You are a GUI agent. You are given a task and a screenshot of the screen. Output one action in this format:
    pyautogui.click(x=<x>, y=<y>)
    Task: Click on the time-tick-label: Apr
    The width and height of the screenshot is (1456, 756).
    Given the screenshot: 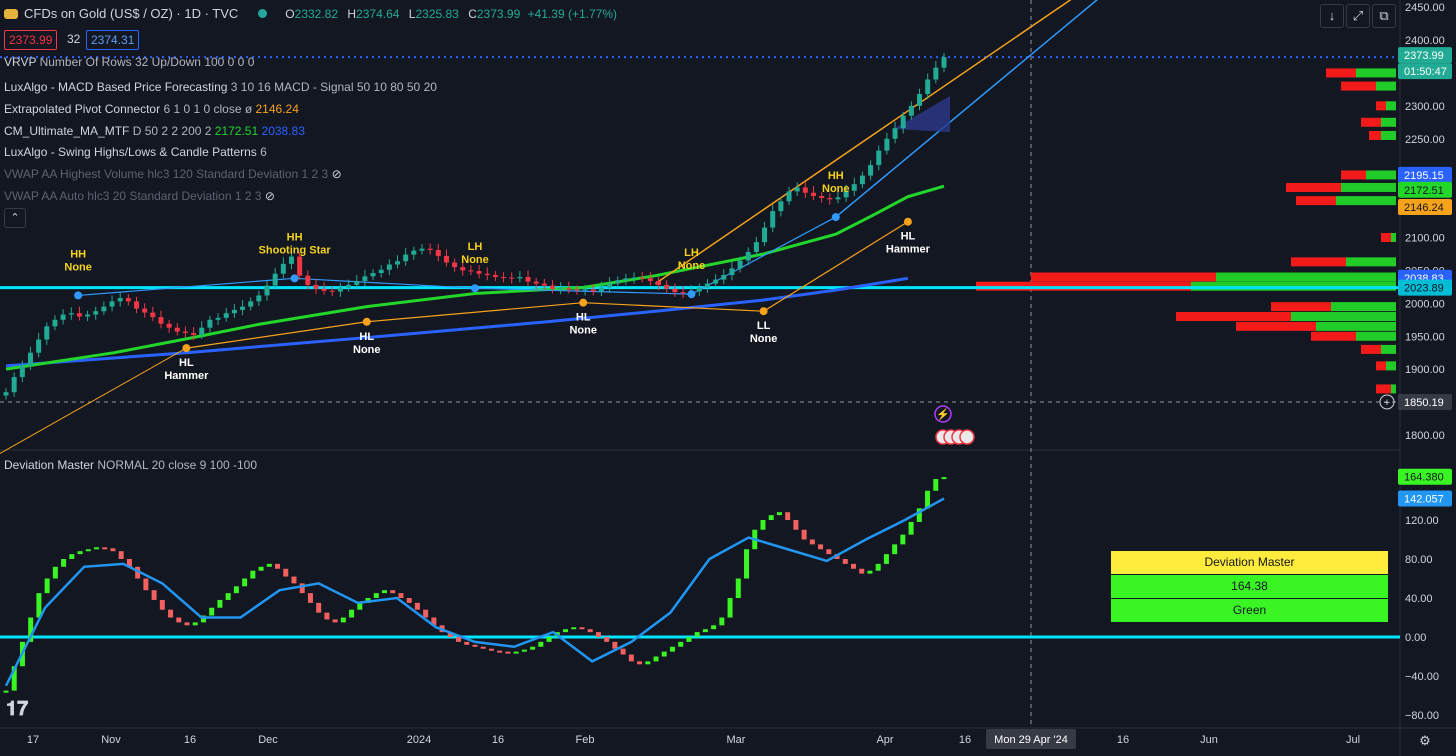 What is the action you would take?
    pyautogui.click(x=884, y=740)
    